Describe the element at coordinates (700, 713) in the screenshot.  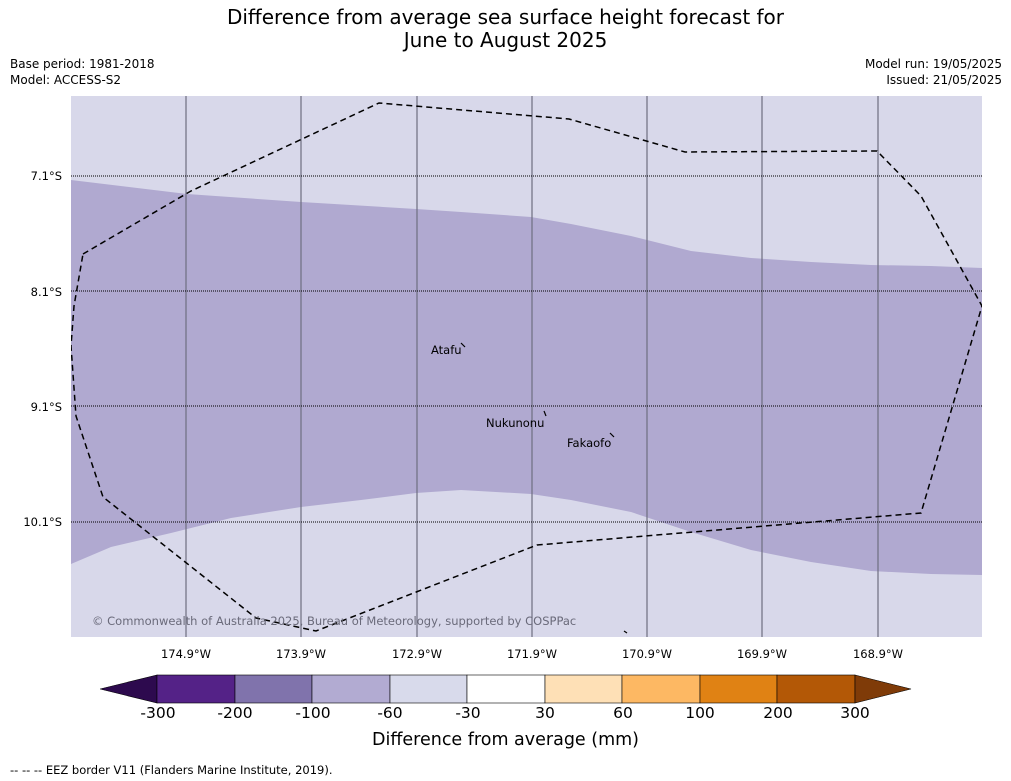
I see `colorbar-tick-100: 100` at that location.